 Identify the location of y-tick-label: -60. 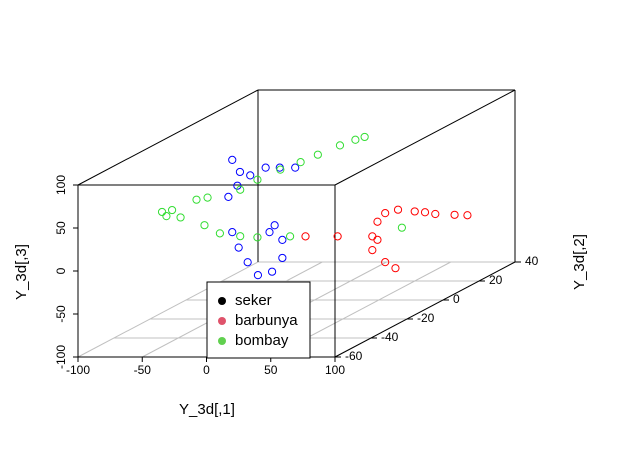
(354, 356).